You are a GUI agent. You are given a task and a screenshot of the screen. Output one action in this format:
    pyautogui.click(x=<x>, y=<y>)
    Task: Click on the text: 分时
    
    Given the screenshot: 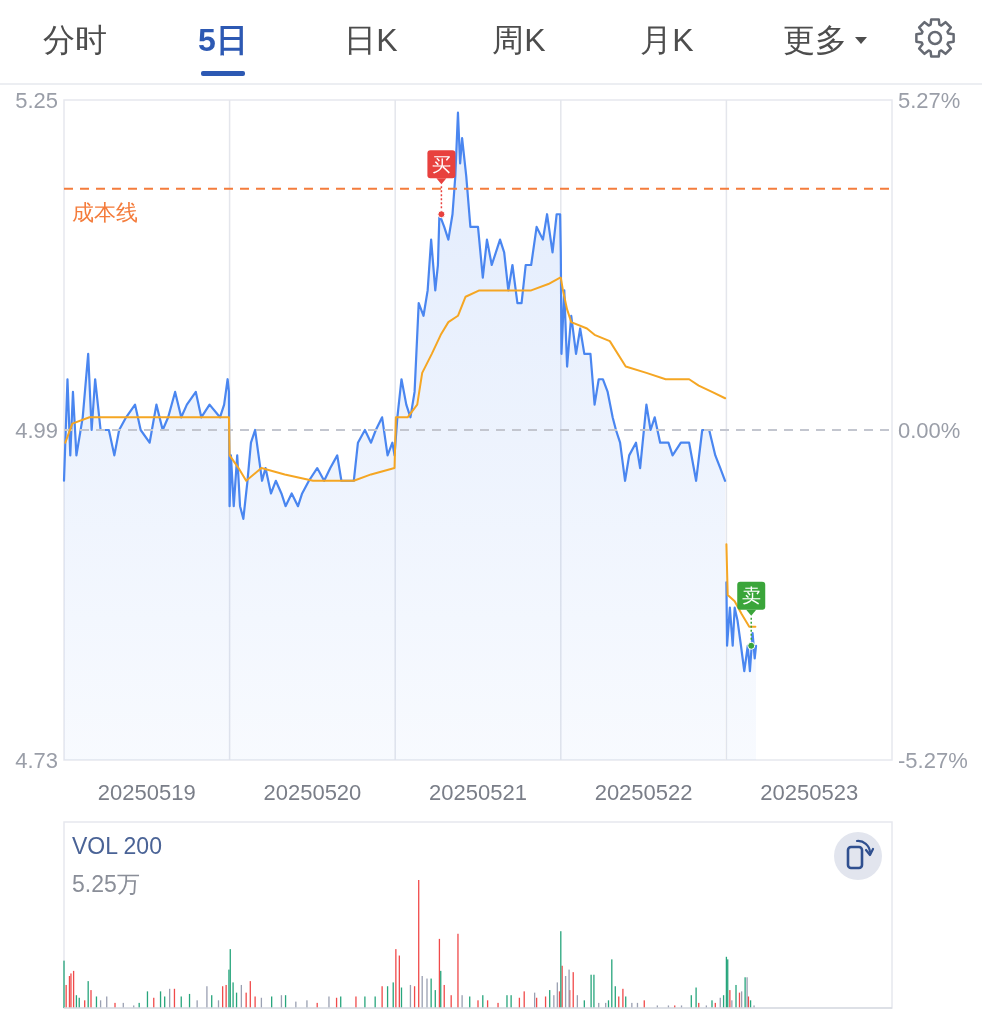 What is the action you would take?
    pyautogui.click(x=75, y=40)
    